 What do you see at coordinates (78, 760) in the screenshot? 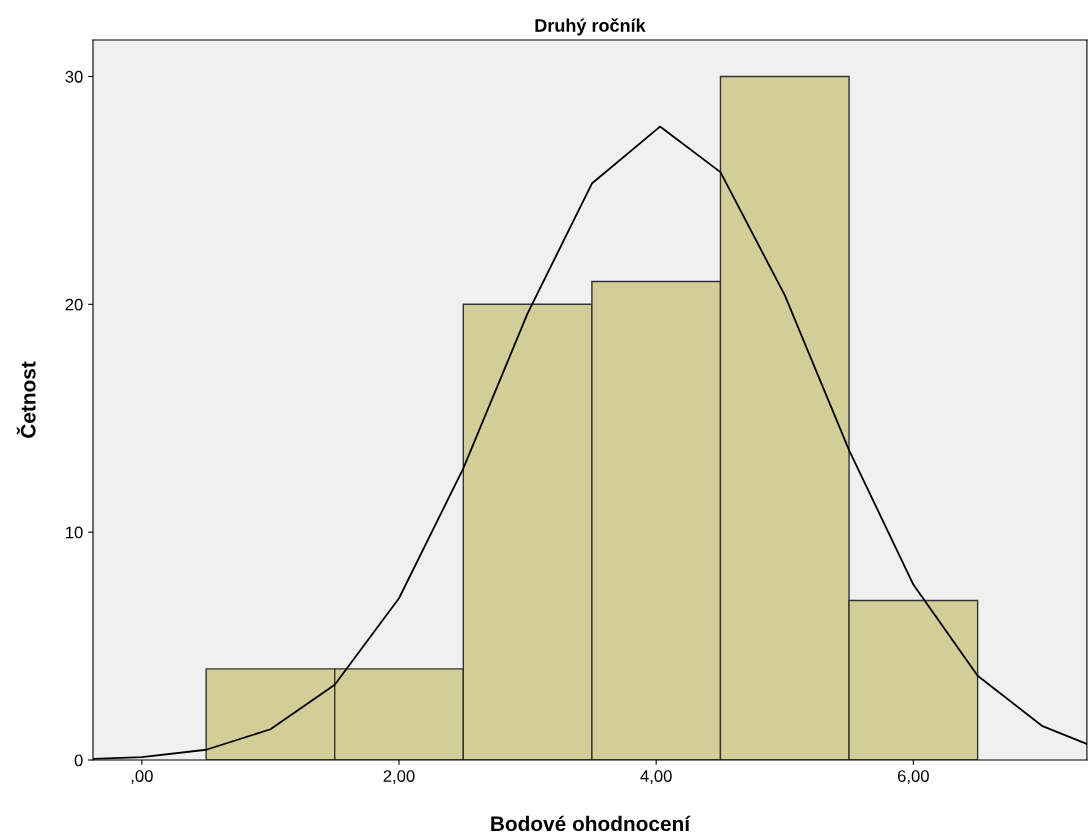
I see `y-tick-label: 0` at bounding box center [78, 760].